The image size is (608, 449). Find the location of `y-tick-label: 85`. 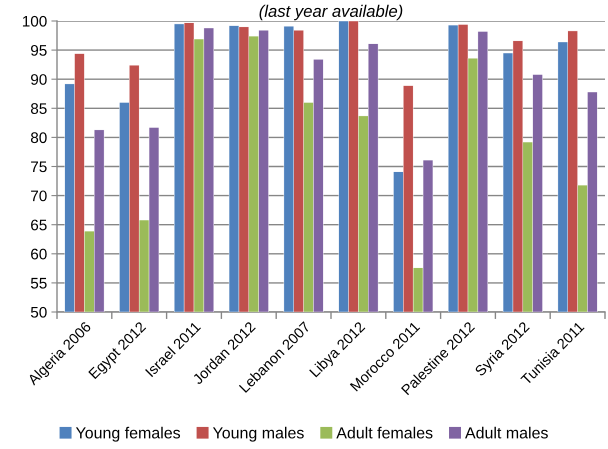

y-tick-label: 85 is located at coordinates (38, 108).